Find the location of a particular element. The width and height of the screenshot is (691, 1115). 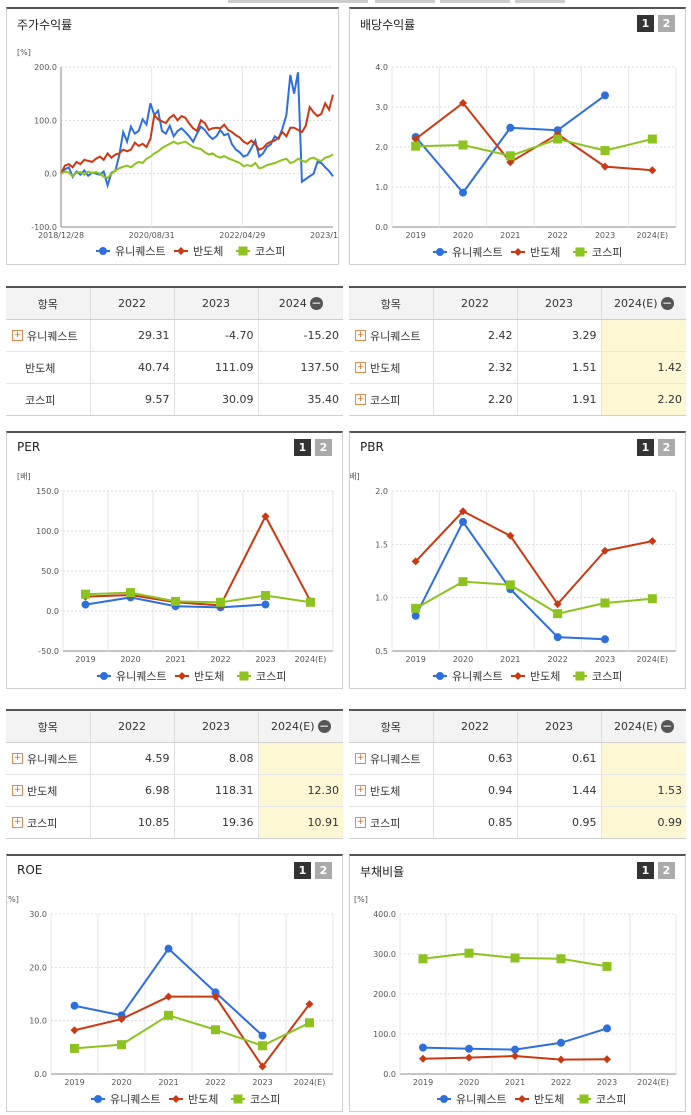

x-tick-label: 2023 is located at coordinates (605, 659).